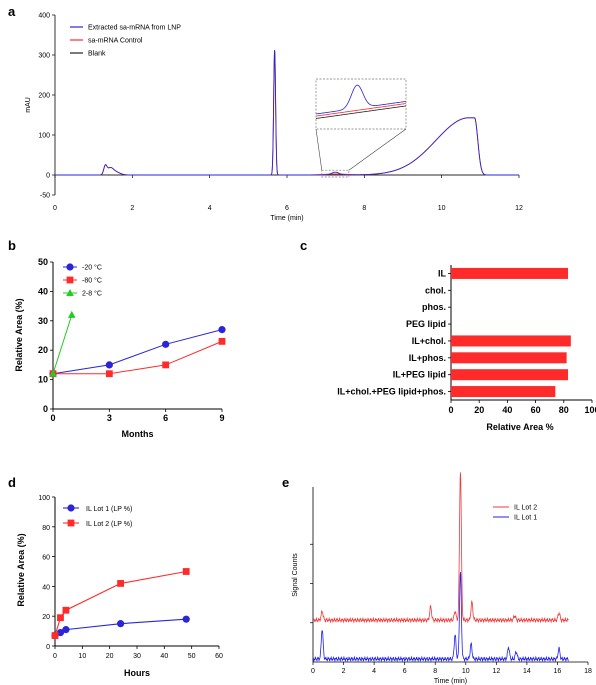 The width and height of the screenshot is (596, 685). I want to click on x-tick-label-e: 12, so click(496, 671).